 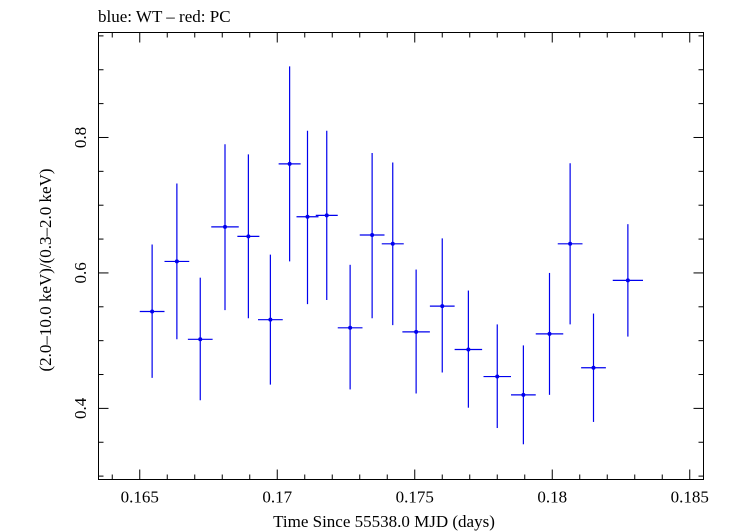 I want to click on y-tick-label: 0.4, so click(x=80, y=408).